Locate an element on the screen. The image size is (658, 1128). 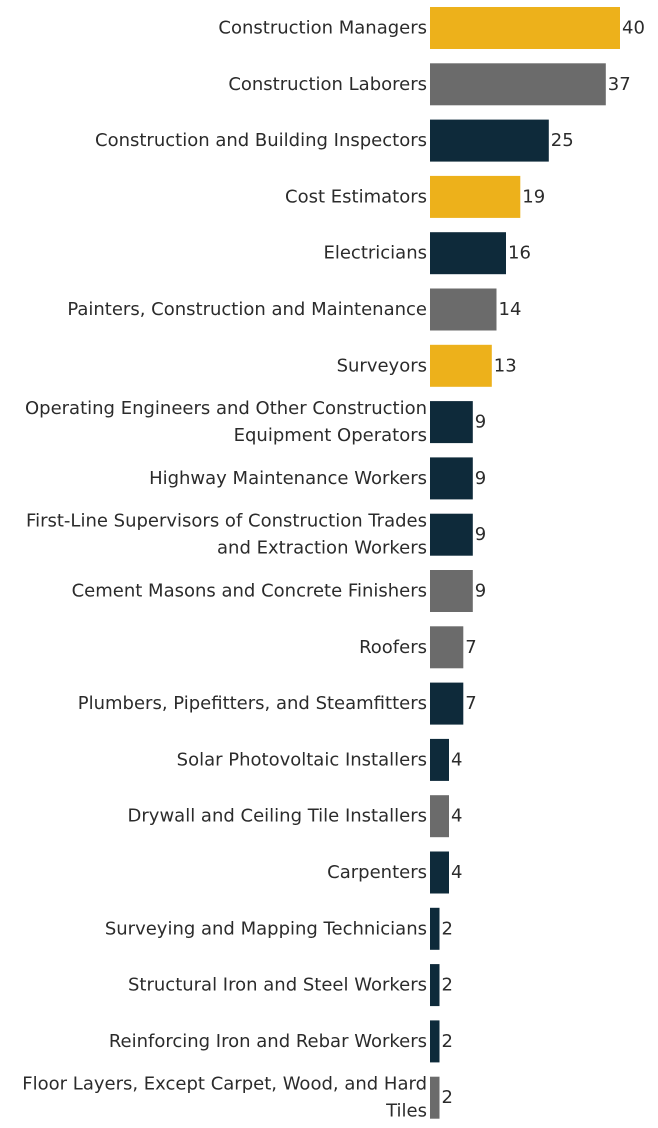
bar-drywall-and-ceiling-tile-installers is located at coordinates (439, 816).